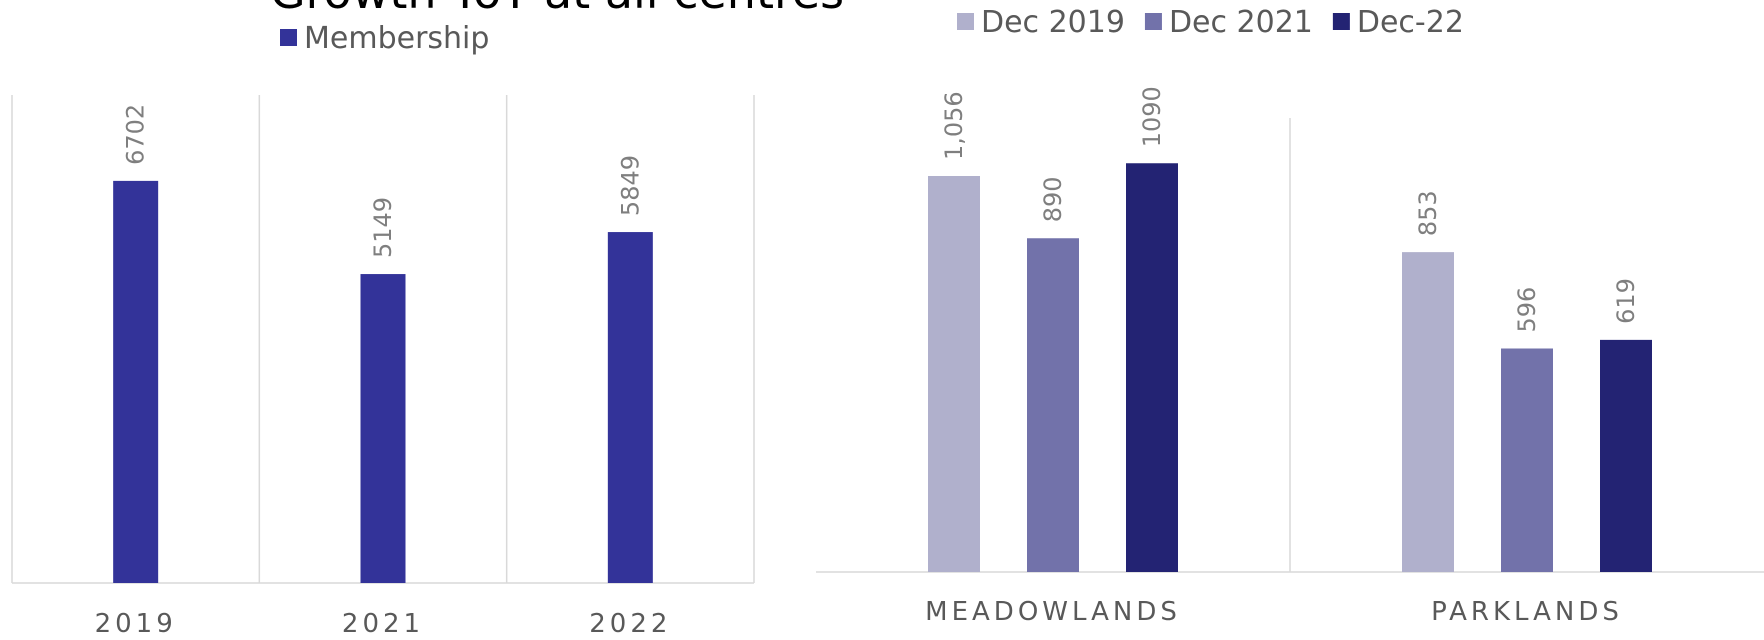 Image resolution: width=1764 pixels, height=640 pixels. Describe the element at coordinates (383, 428) in the screenshot. I see `bar-membership-2021` at that location.